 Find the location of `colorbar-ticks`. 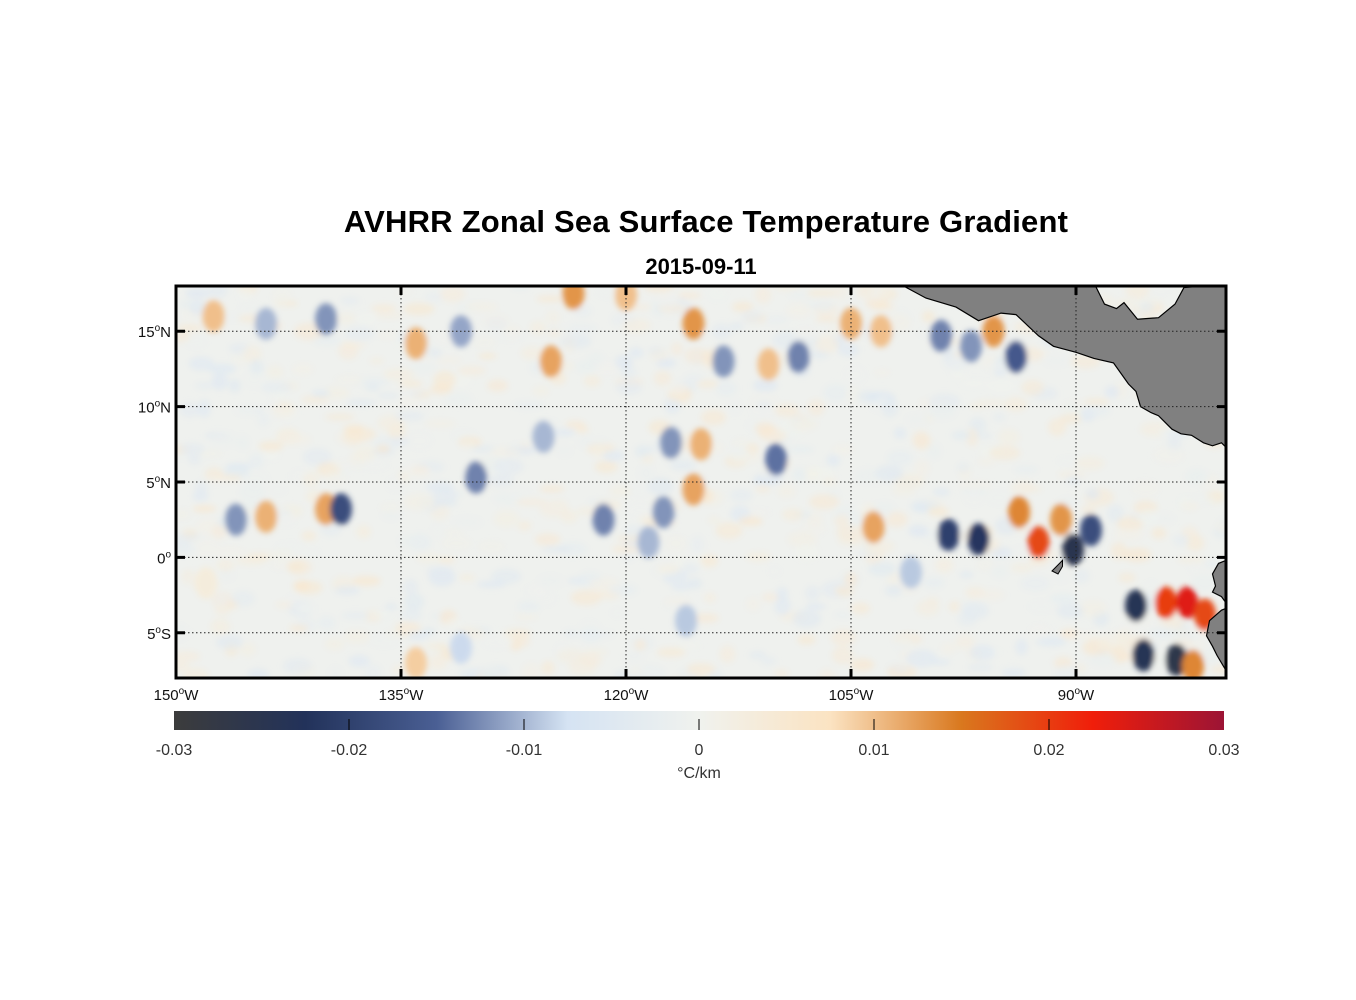

colorbar-ticks is located at coordinates (699, 724).